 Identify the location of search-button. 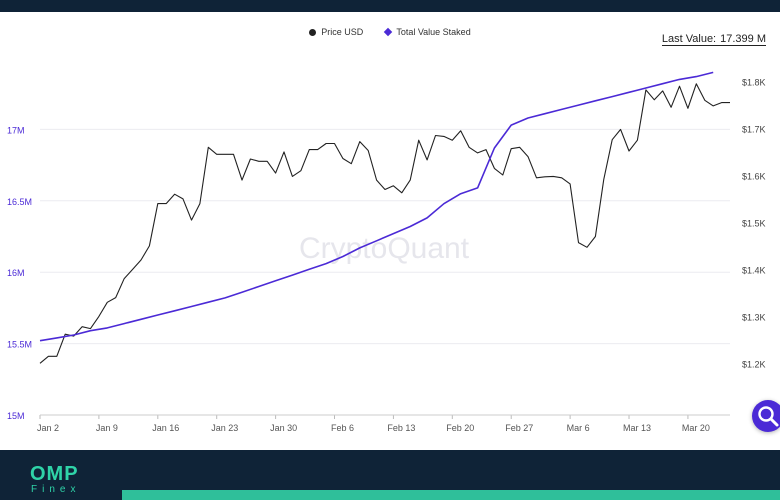
(766, 416).